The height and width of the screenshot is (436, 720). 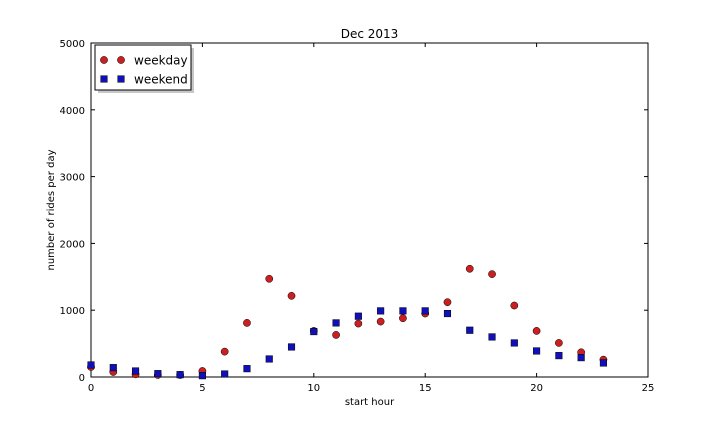 What do you see at coordinates (72, 178) in the screenshot?
I see `y-tick-label: 3000` at bounding box center [72, 178].